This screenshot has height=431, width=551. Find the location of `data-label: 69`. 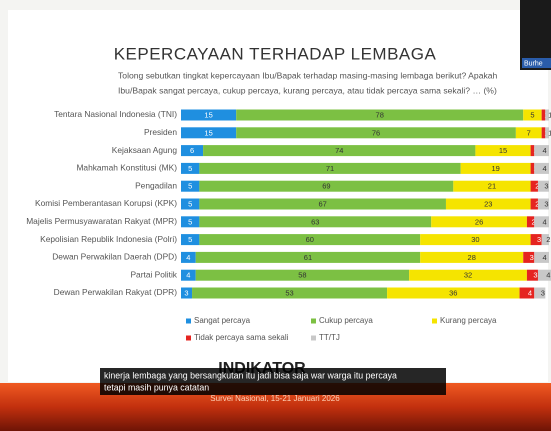

data-label: 69 is located at coordinates (326, 186).